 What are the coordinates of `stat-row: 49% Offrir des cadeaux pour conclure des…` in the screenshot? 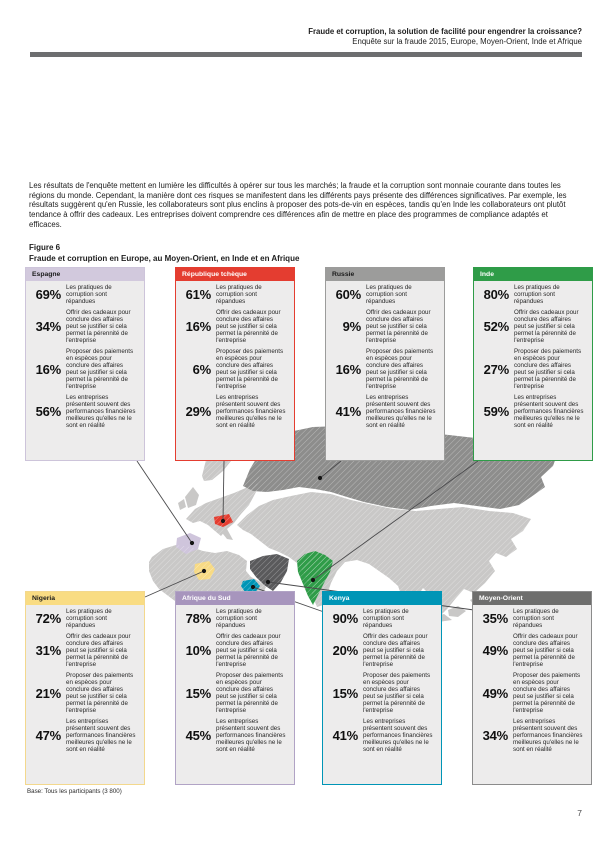 It's located at (532, 650).